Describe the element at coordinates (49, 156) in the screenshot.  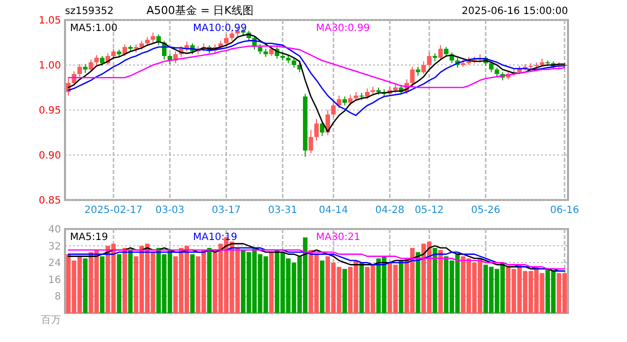
I see `y-tick-label: 0.90` at that location.